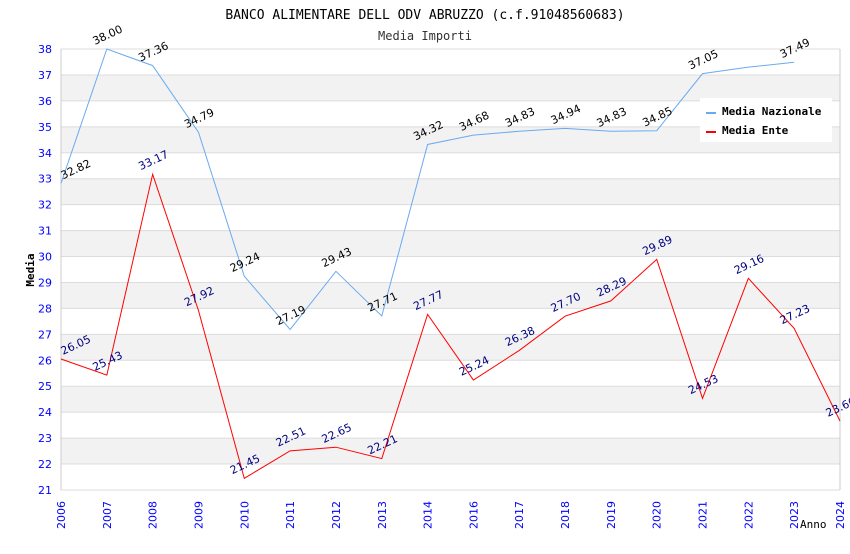 This screenshot has width=850, height=554. Describe the element at coordinates (45, 75) in the screenshot. I see `y-tick-label: 37` at that location.